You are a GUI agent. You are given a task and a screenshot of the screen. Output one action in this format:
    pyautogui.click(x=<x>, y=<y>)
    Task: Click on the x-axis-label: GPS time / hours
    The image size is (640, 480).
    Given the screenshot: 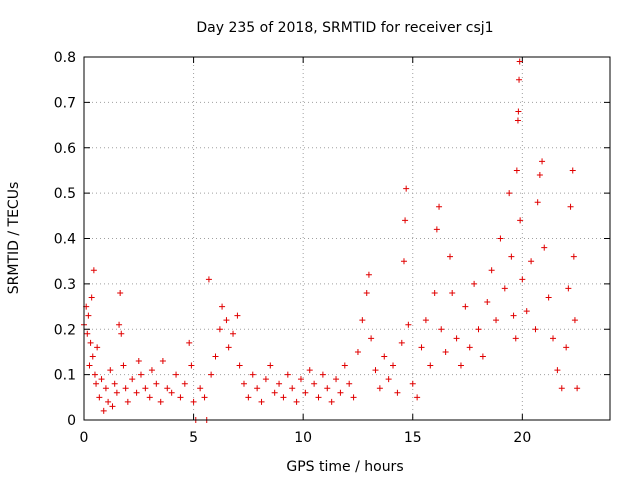 What is the action you would take?
    pyautogui.click(x=344, y=467)
    